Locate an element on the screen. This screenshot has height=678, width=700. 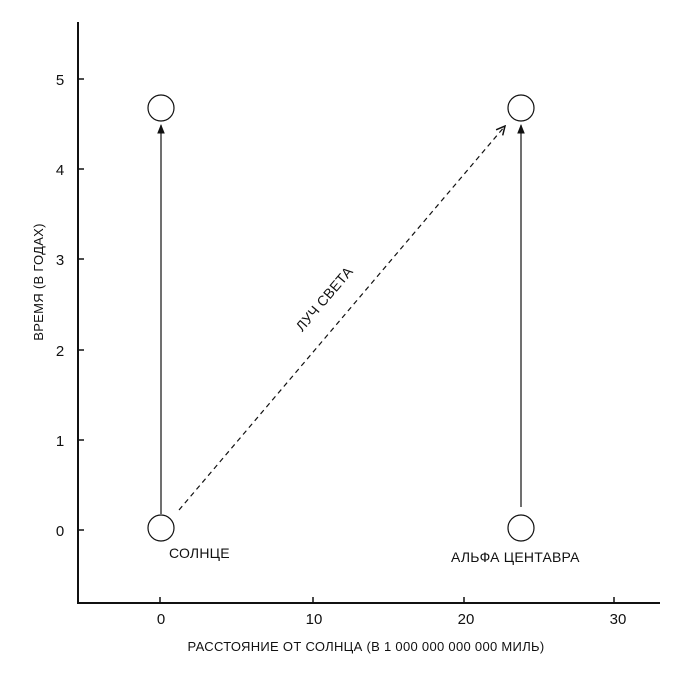
y-tick-label-0: 0 is located at coordinates (60, 531).